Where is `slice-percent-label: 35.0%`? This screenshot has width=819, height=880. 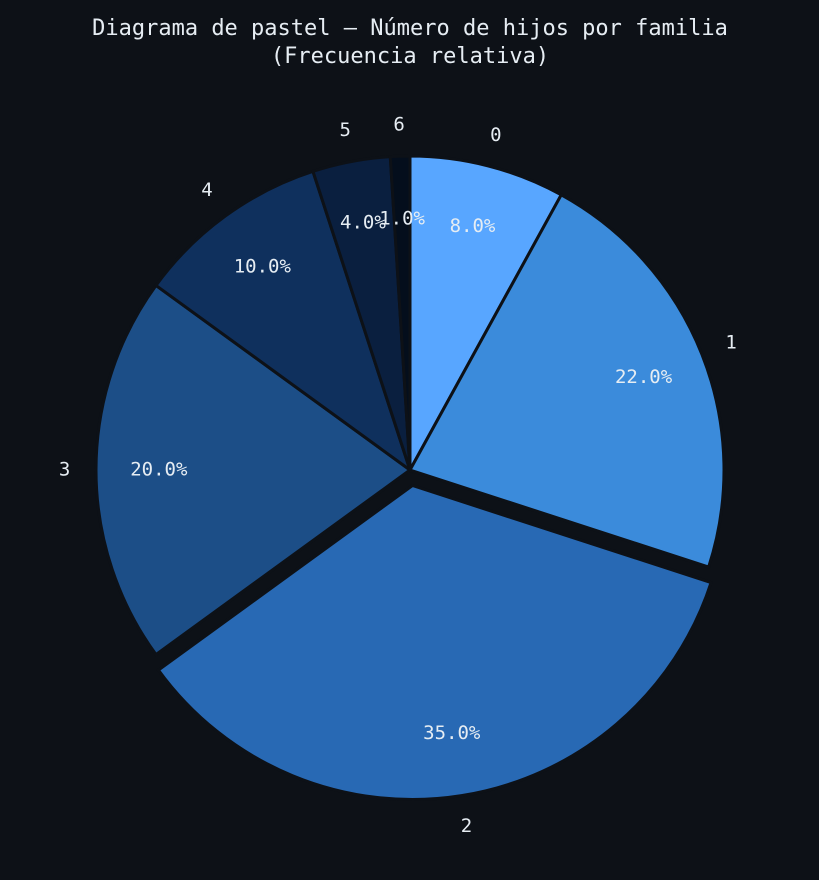 slice-percent-label: 35.0% is located at coordinates (452, 733).